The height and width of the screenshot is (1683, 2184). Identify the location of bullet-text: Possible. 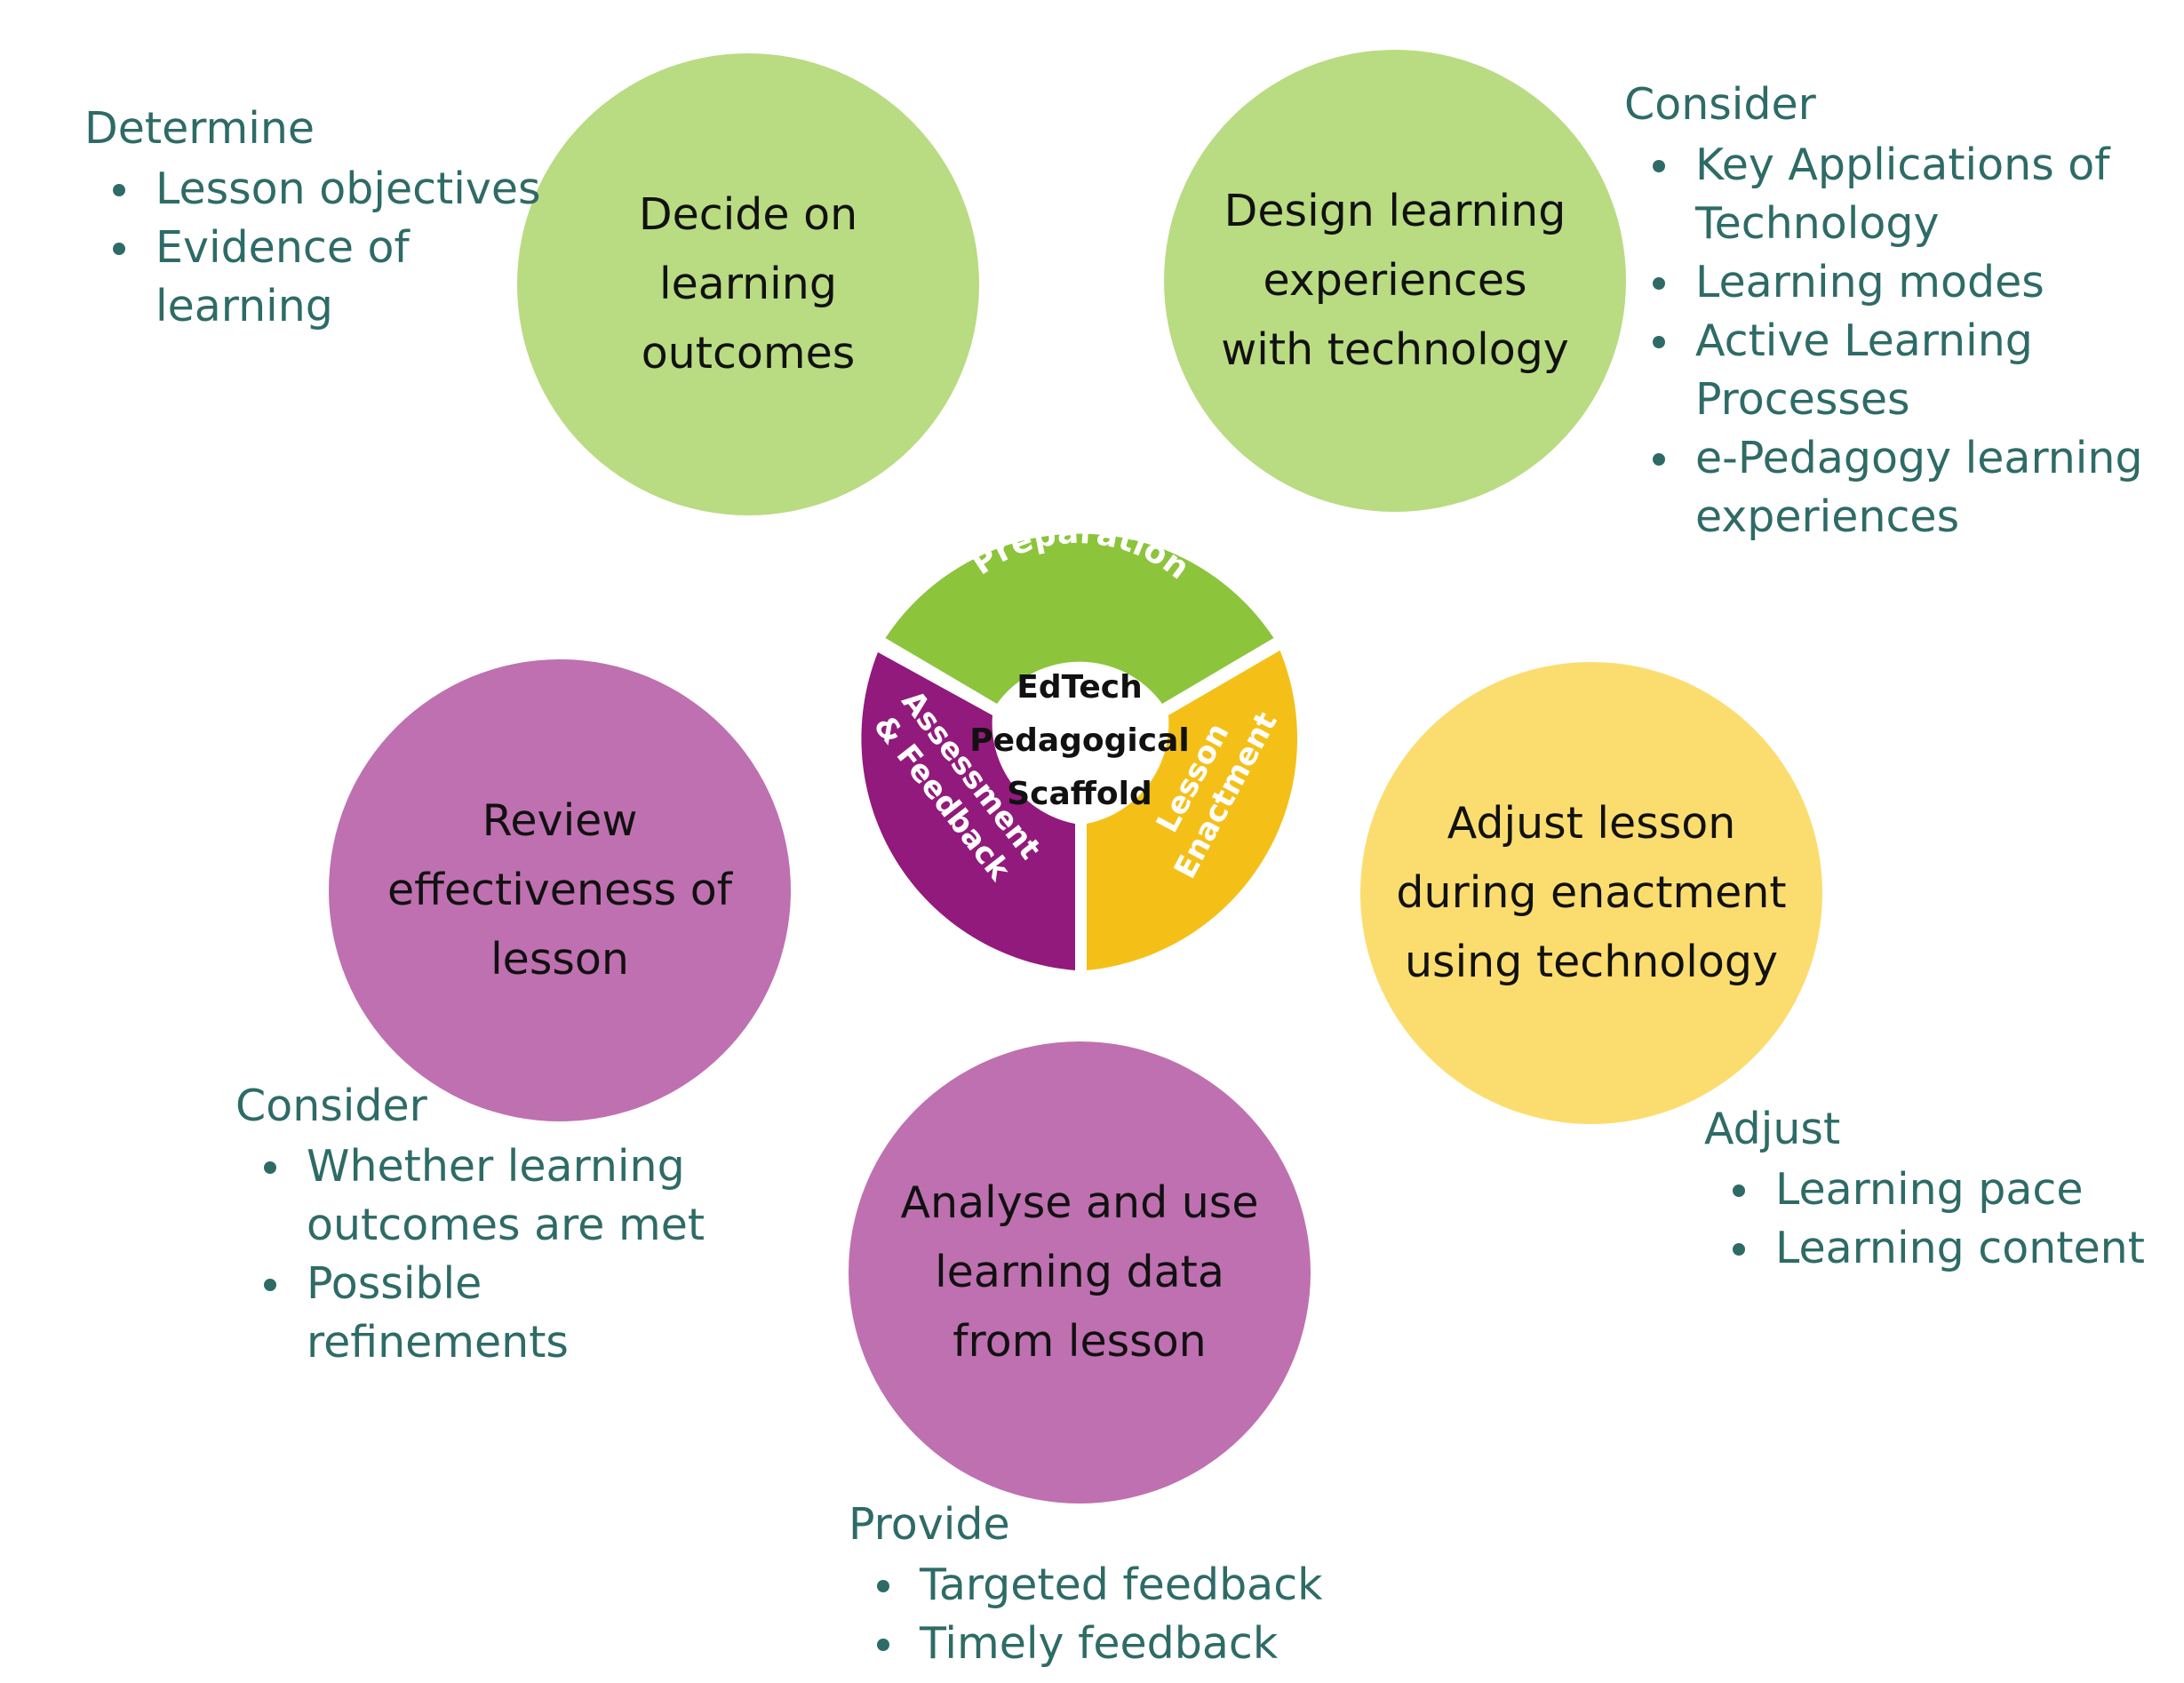
(394, 1283).